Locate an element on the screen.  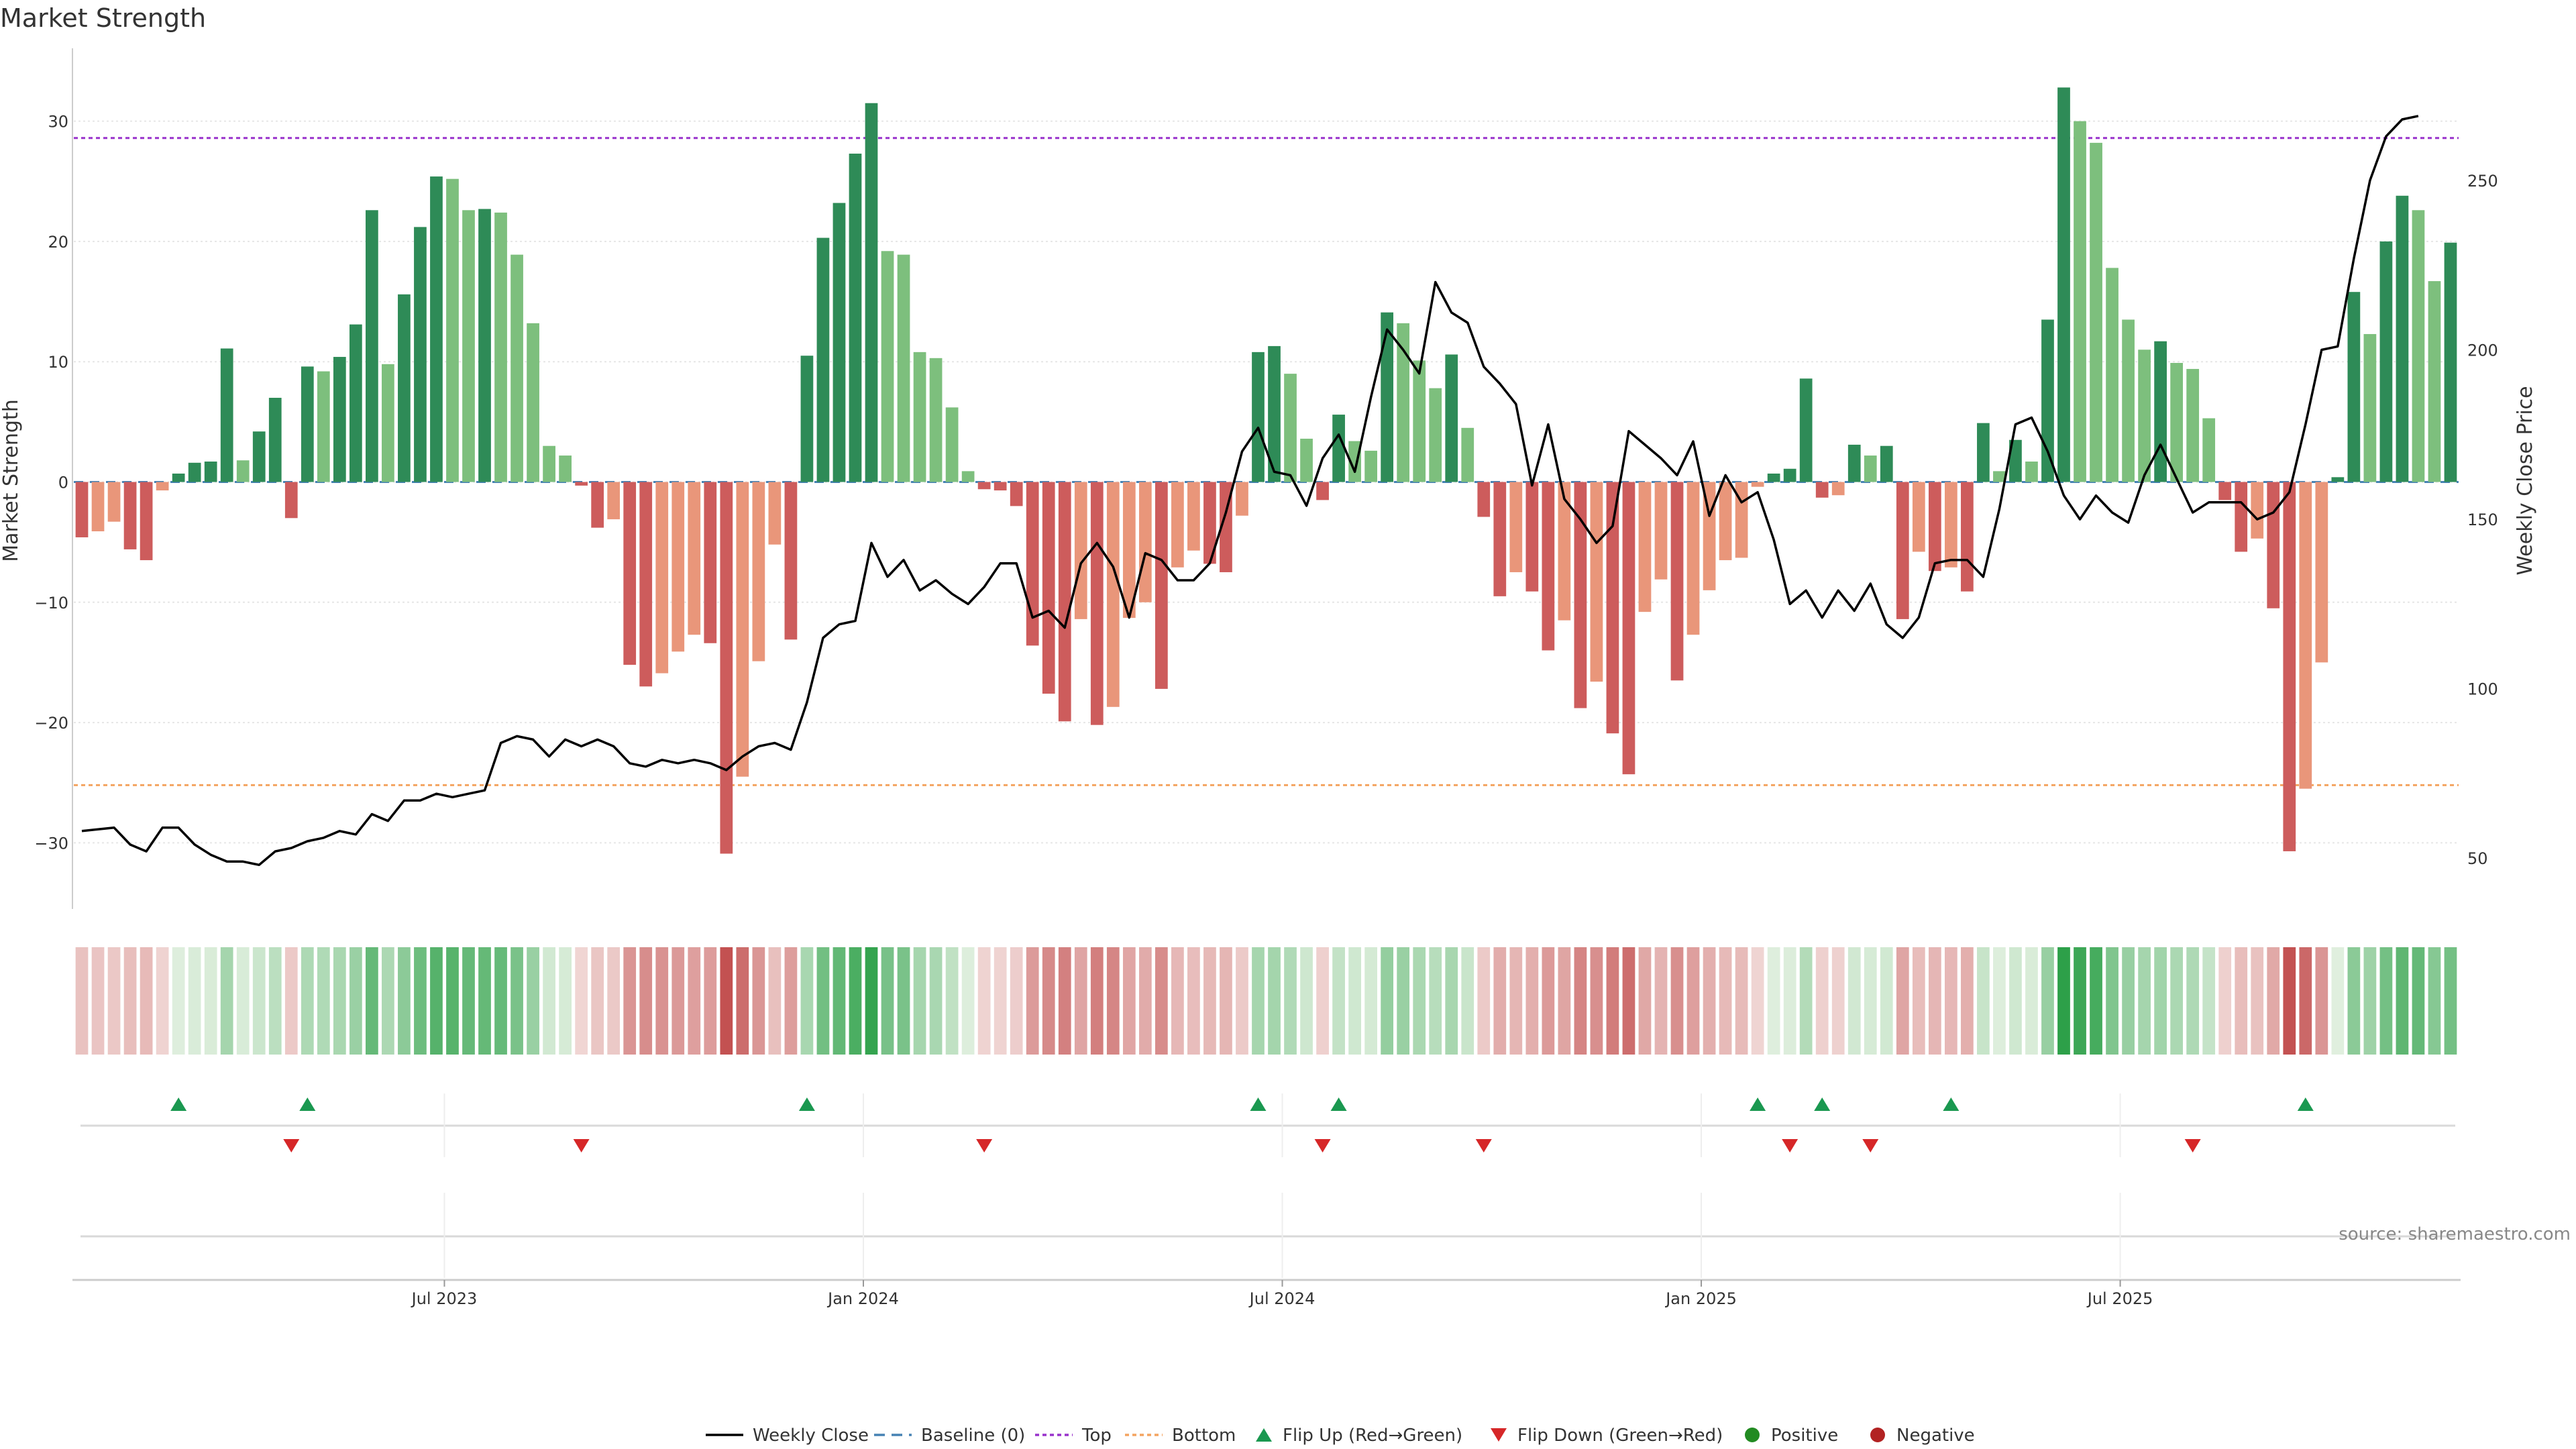
legend-item: Weekly Close is located at coordinates (787, 1436).